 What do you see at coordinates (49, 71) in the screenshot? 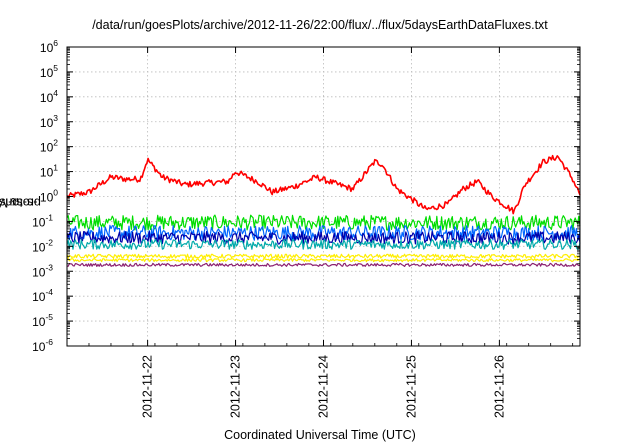
I see `y-tick-label: 10⁵` at bounding box center [49, 71].